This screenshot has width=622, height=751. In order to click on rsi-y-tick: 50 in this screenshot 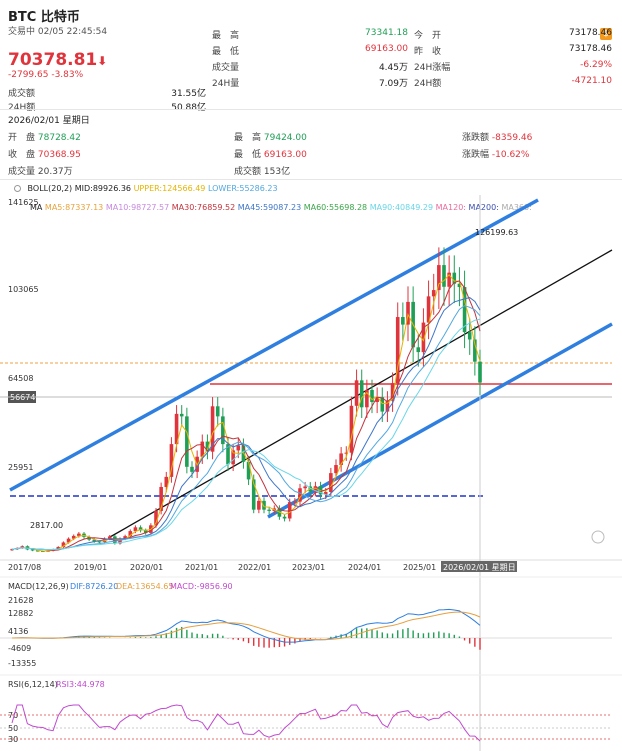, I will do `click(13, 728)`.